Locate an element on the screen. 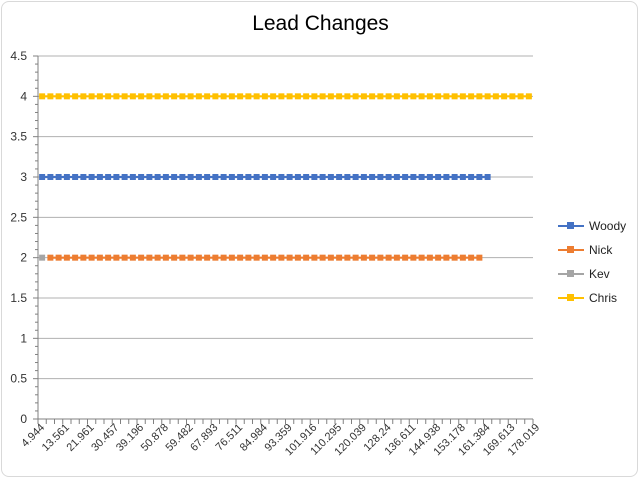  y-tick-label: 1.5 is located at coordinates (18, 298).